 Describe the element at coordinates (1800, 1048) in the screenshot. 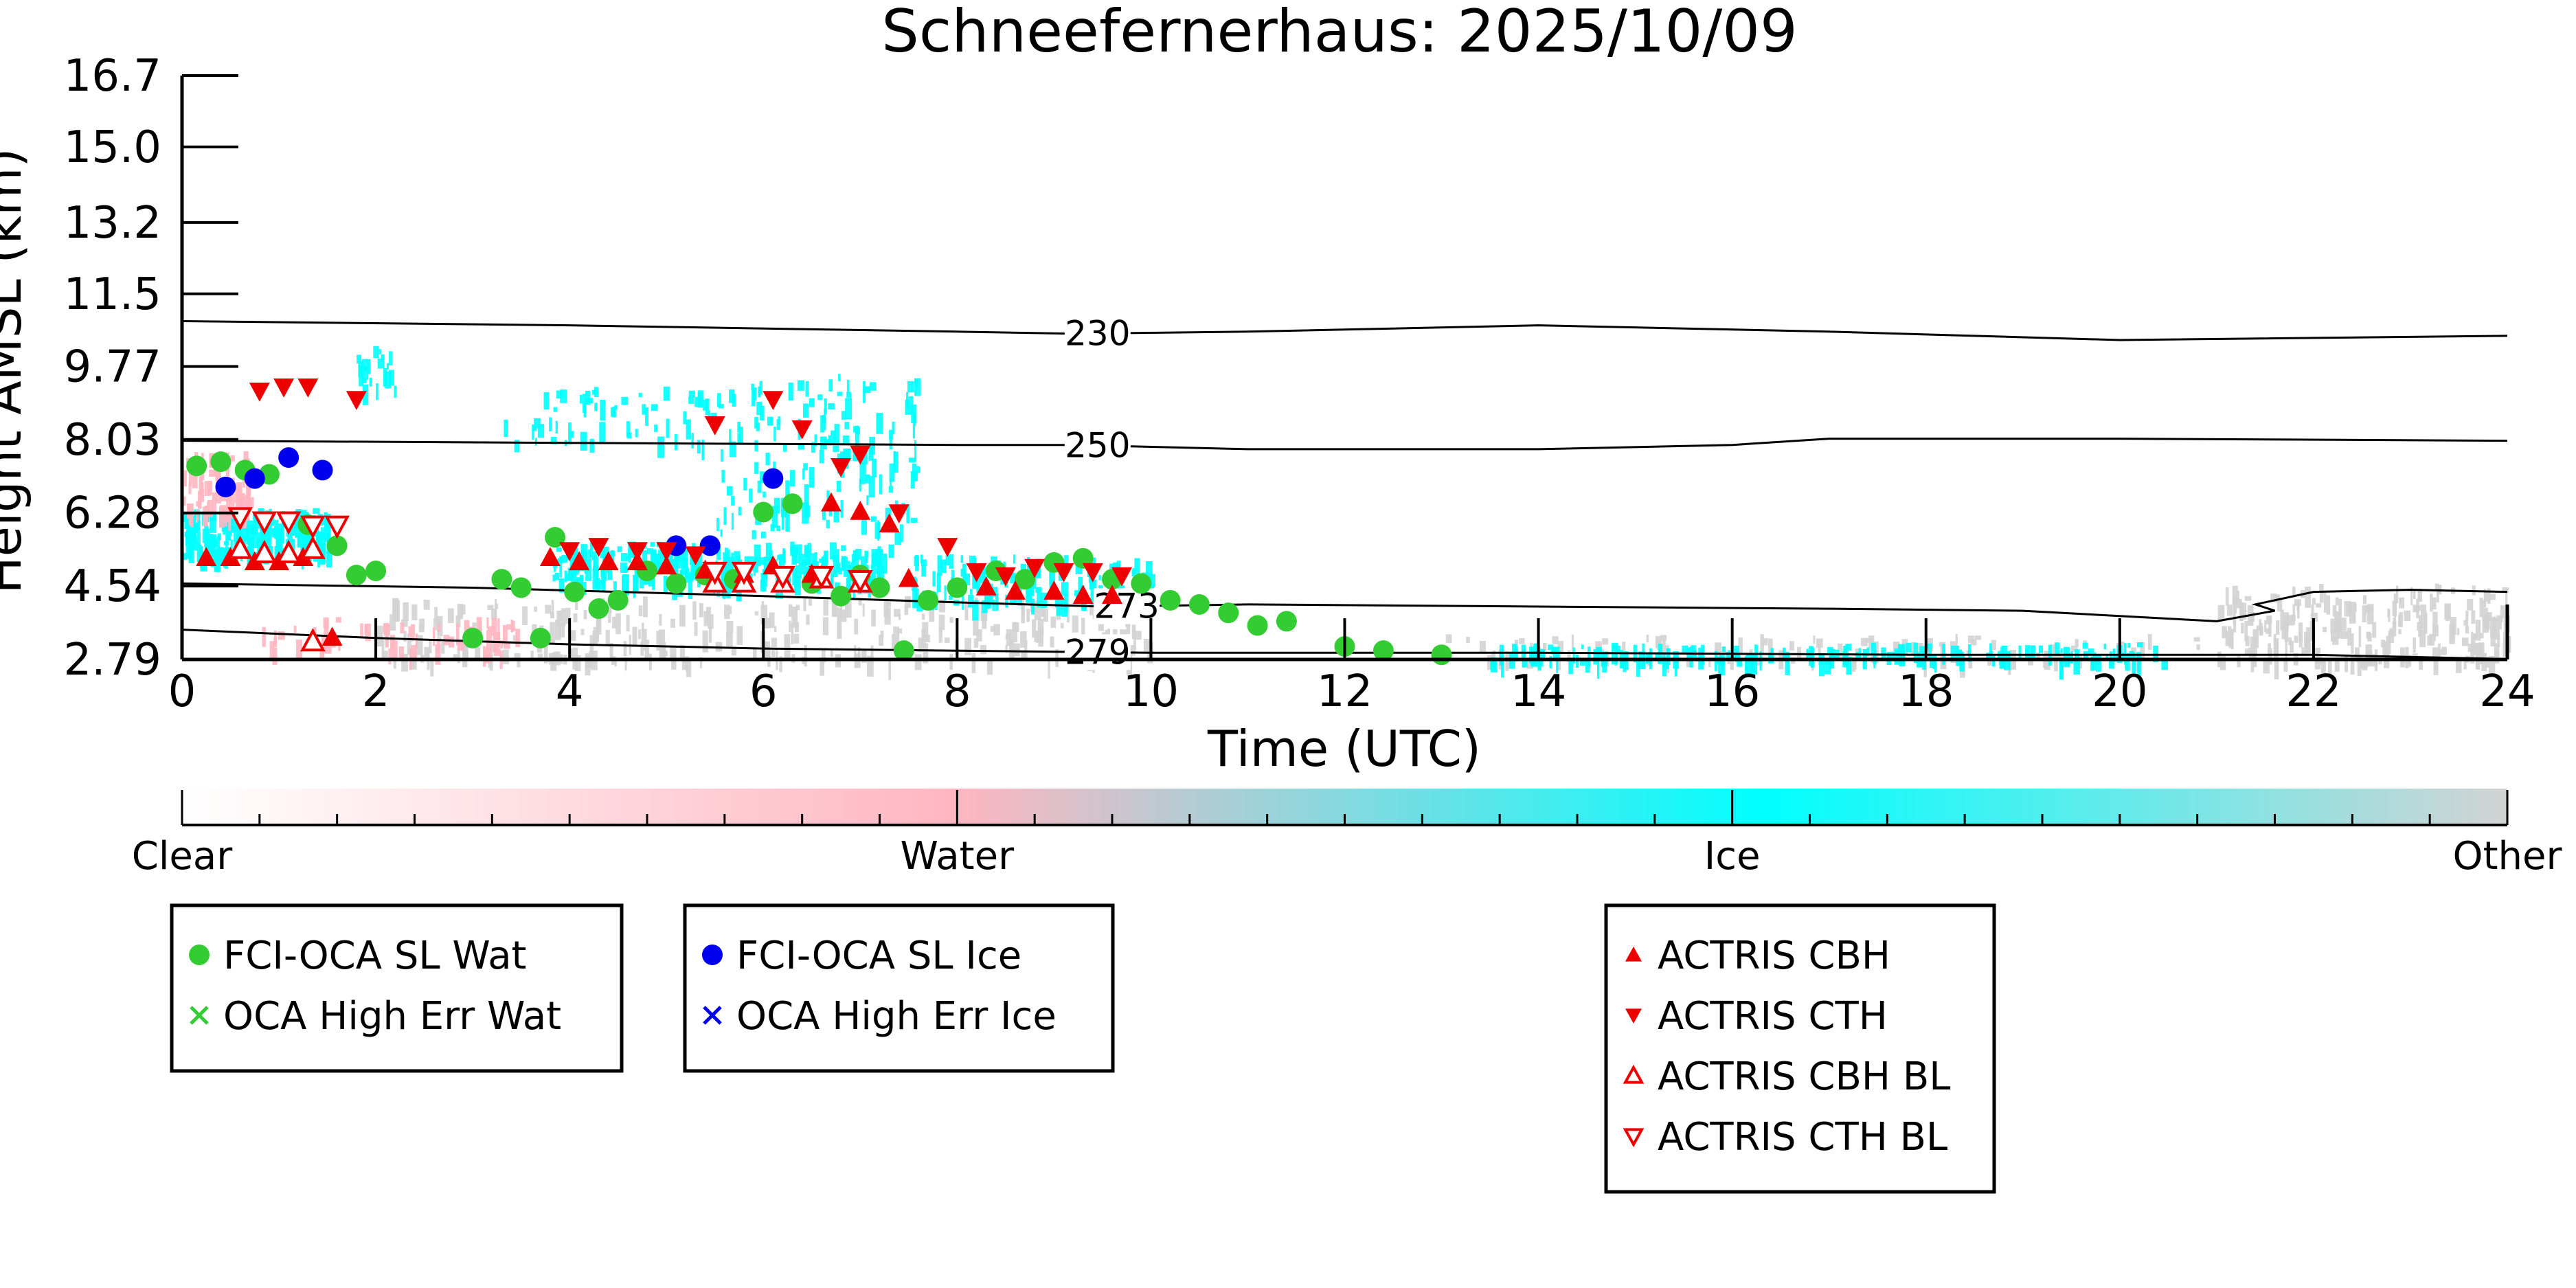

I see `legend-frame` at that location.